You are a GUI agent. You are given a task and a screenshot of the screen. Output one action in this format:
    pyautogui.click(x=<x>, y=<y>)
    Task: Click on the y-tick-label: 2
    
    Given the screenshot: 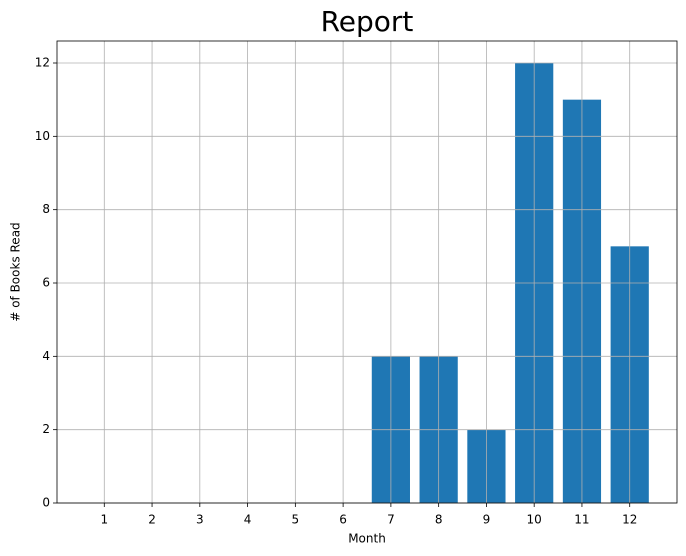 What is the action you would take?
    pyautogui.click(x=46, y=429)
    